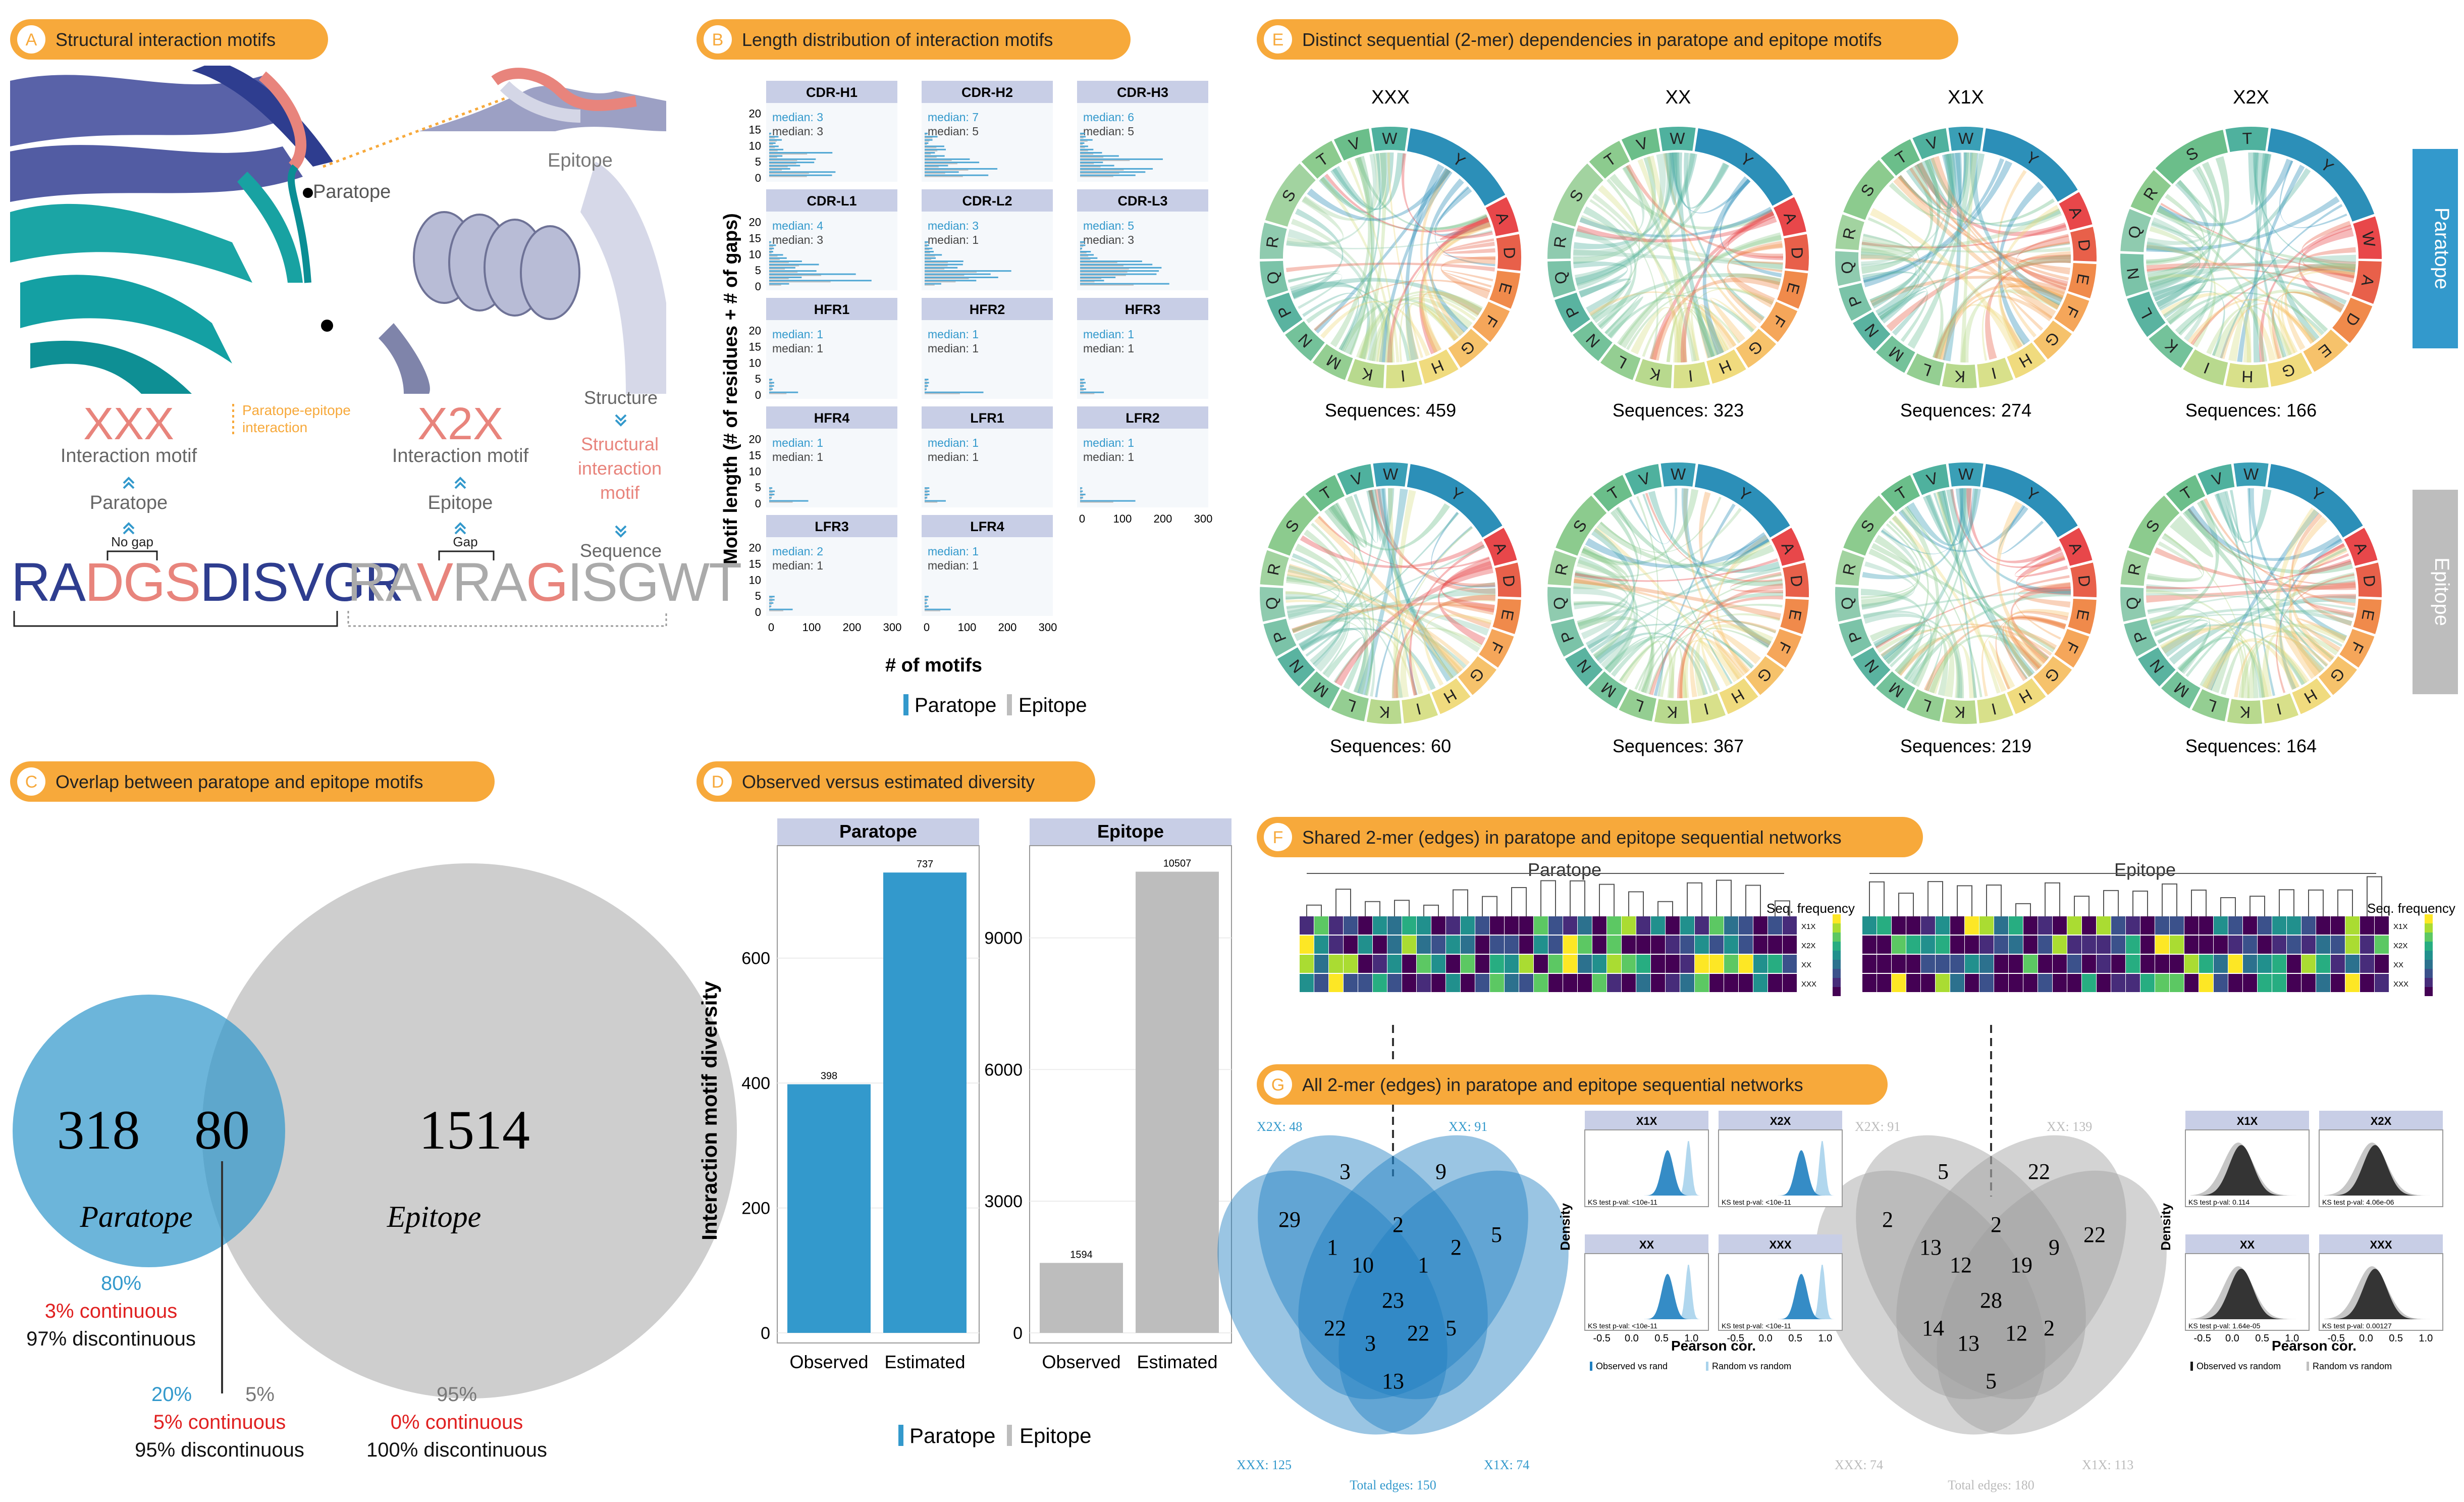  What do you see at coordinates (797, 117) in the screenshot?
I see `facet-median-paratope: median: 3` at bounding box center [797, 117].